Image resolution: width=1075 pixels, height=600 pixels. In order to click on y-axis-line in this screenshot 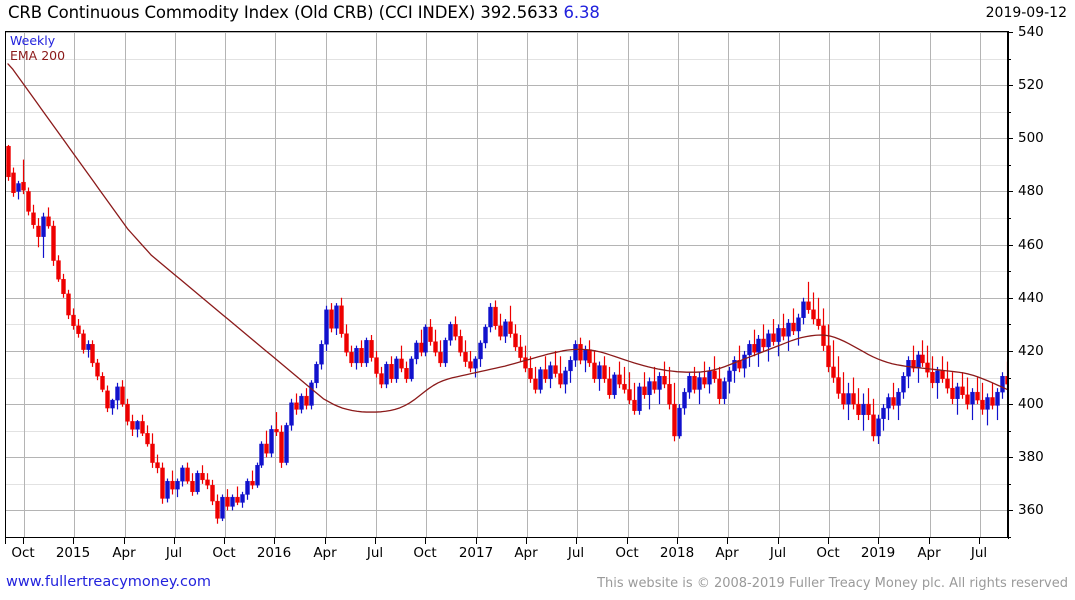, I will do `click(1008, 285)`.